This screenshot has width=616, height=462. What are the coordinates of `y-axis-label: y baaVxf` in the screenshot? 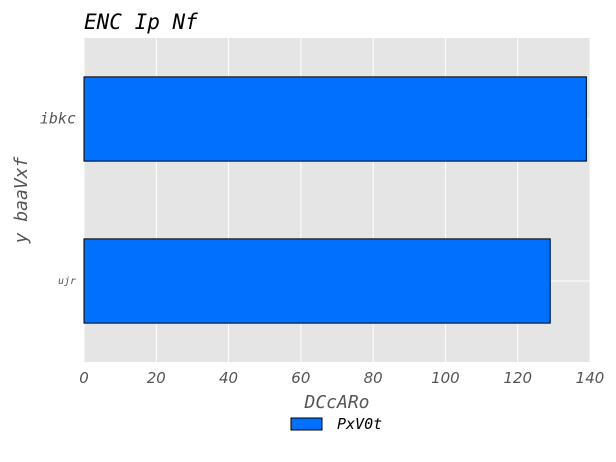 It's located at (21, 200).